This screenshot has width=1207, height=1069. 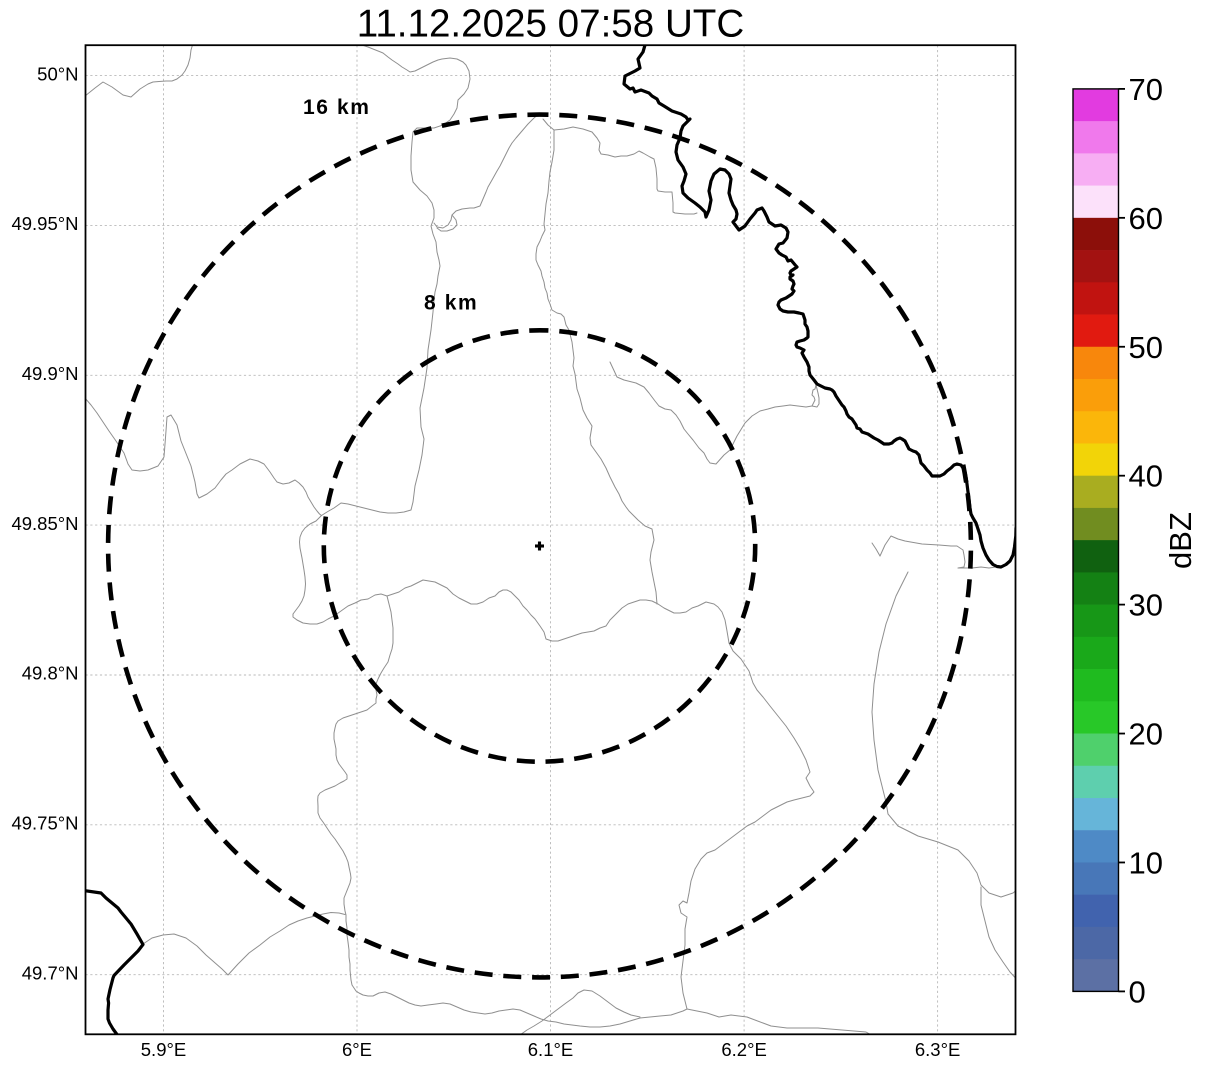 What do you see at coordinates (1146, 89) in the screenshot?
I see `svg-text: 70` at bounding box center [1146, 89].